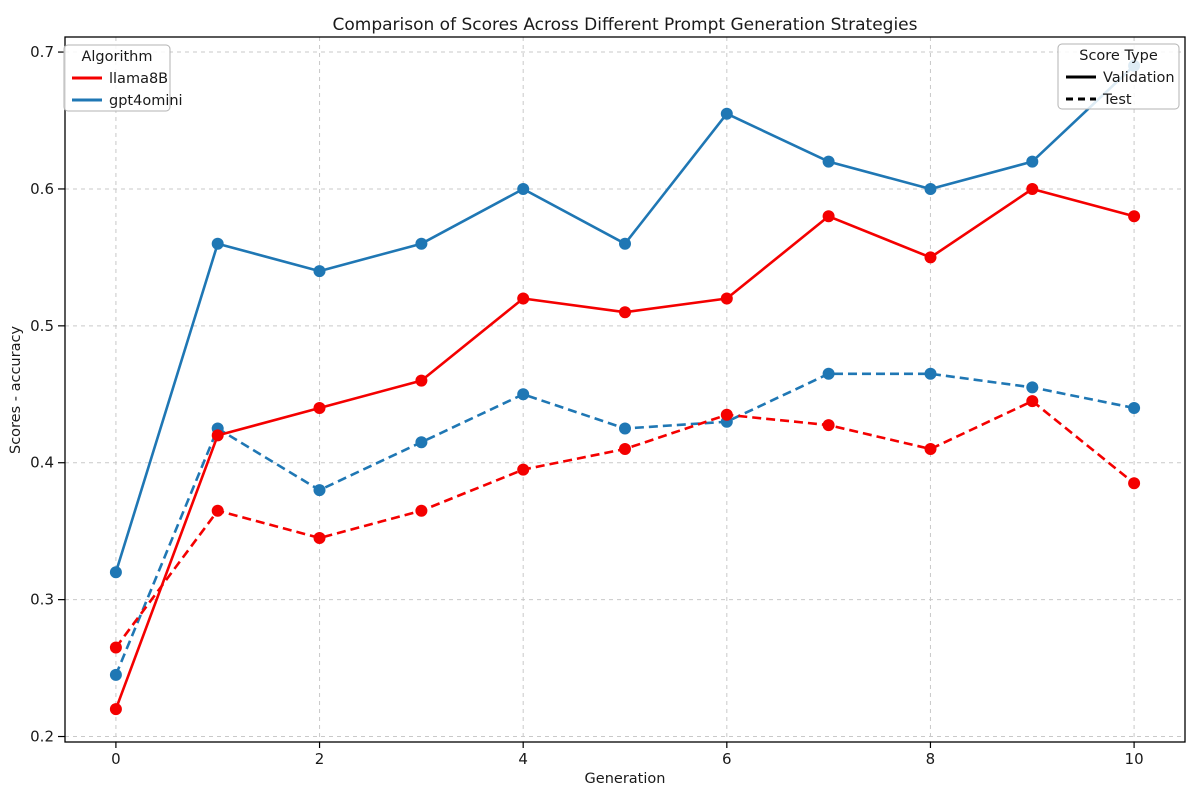 The width and height of the screenshot is (1200, 800). I want to click on legend-entry-label: Test, so click(1117, 100).